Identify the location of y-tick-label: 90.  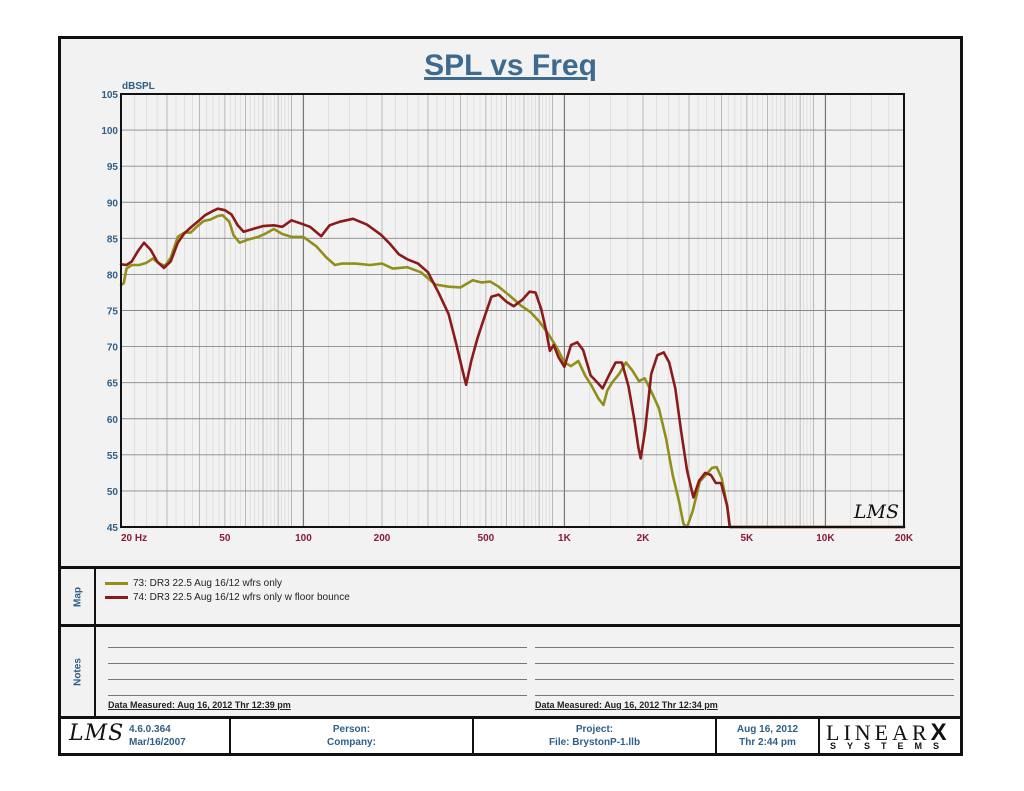
(113, 203).